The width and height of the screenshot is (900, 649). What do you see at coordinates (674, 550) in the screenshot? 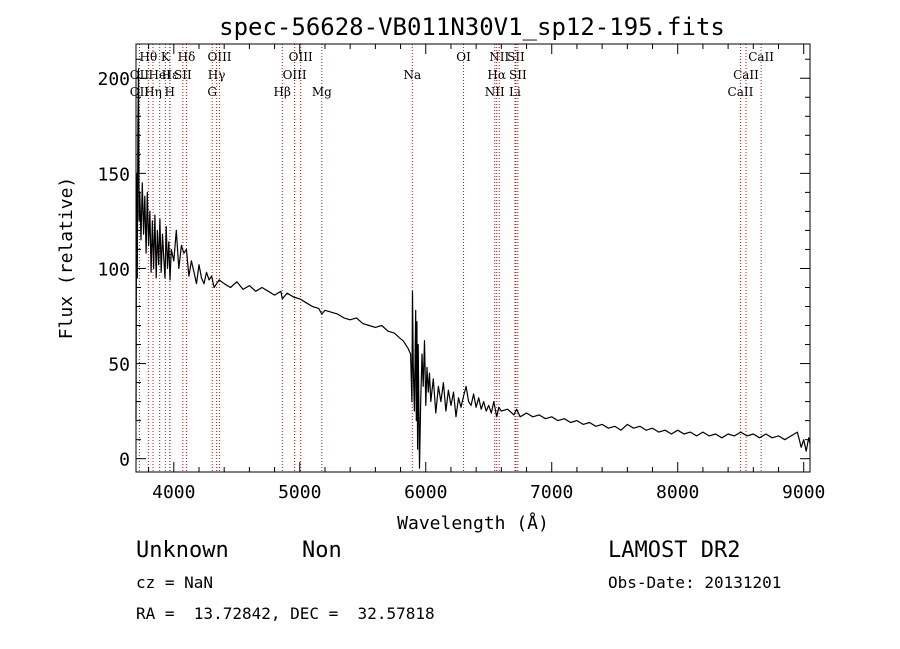
I see `survey-name: LAMOST DR2` at bounding box center [674, 550].